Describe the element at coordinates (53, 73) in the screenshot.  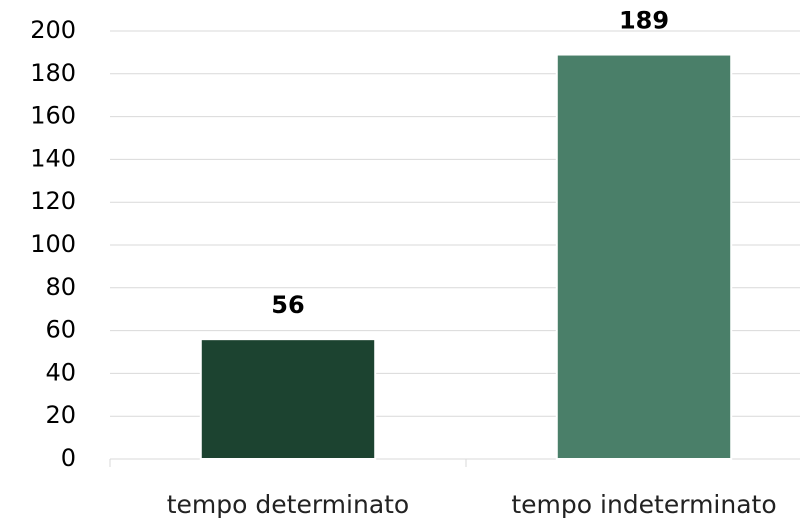
I see `y-tick-label: 180` at that location.